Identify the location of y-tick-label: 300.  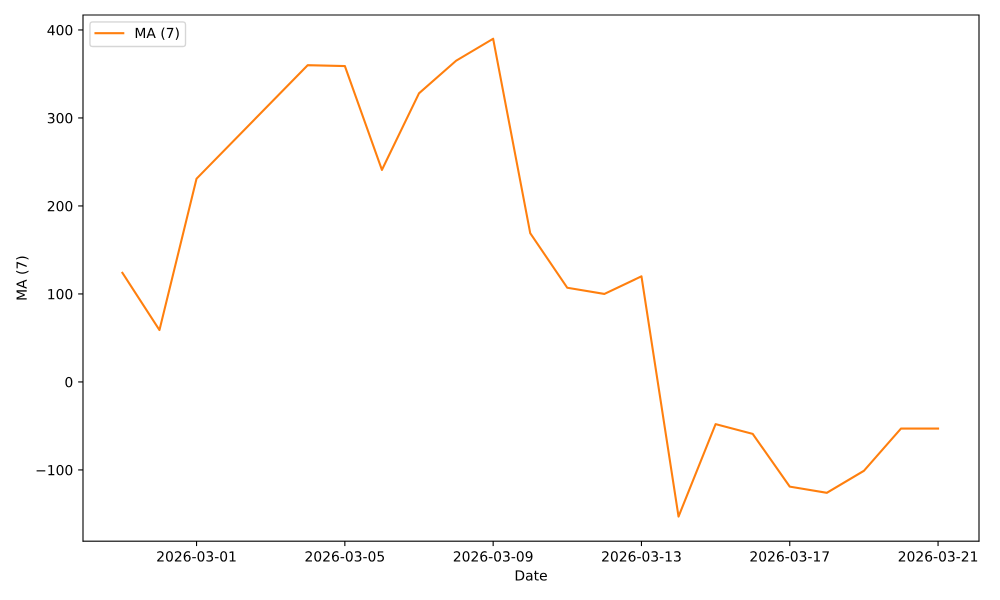
(60, 118).